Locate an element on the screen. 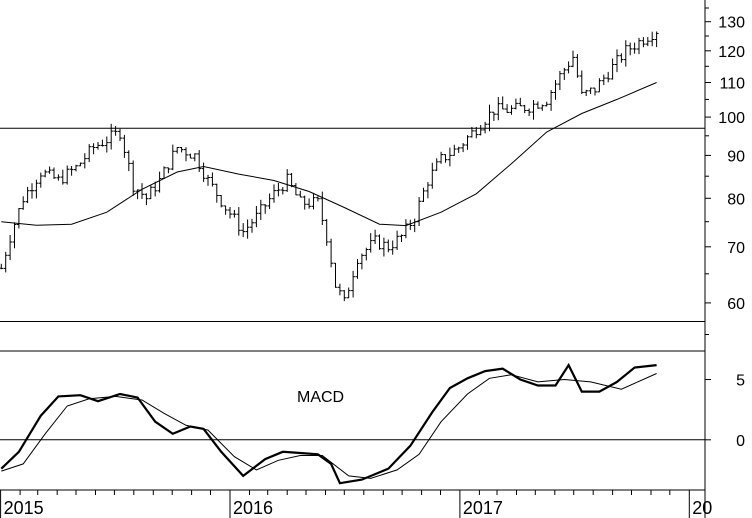  macd-y-tick-label: 0 is located at coordinates (740, 441).